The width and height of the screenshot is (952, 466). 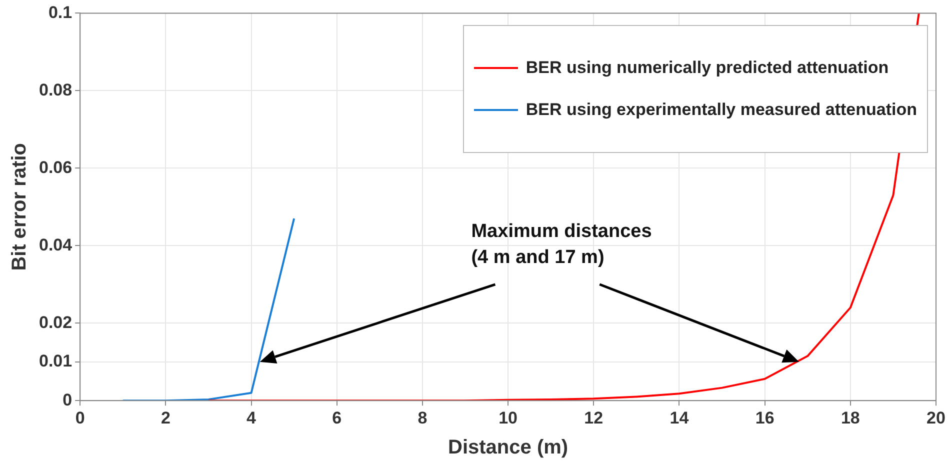 I want to click on legend-label: BER using experimentally measured attenuation, so click(x=721, y=110).